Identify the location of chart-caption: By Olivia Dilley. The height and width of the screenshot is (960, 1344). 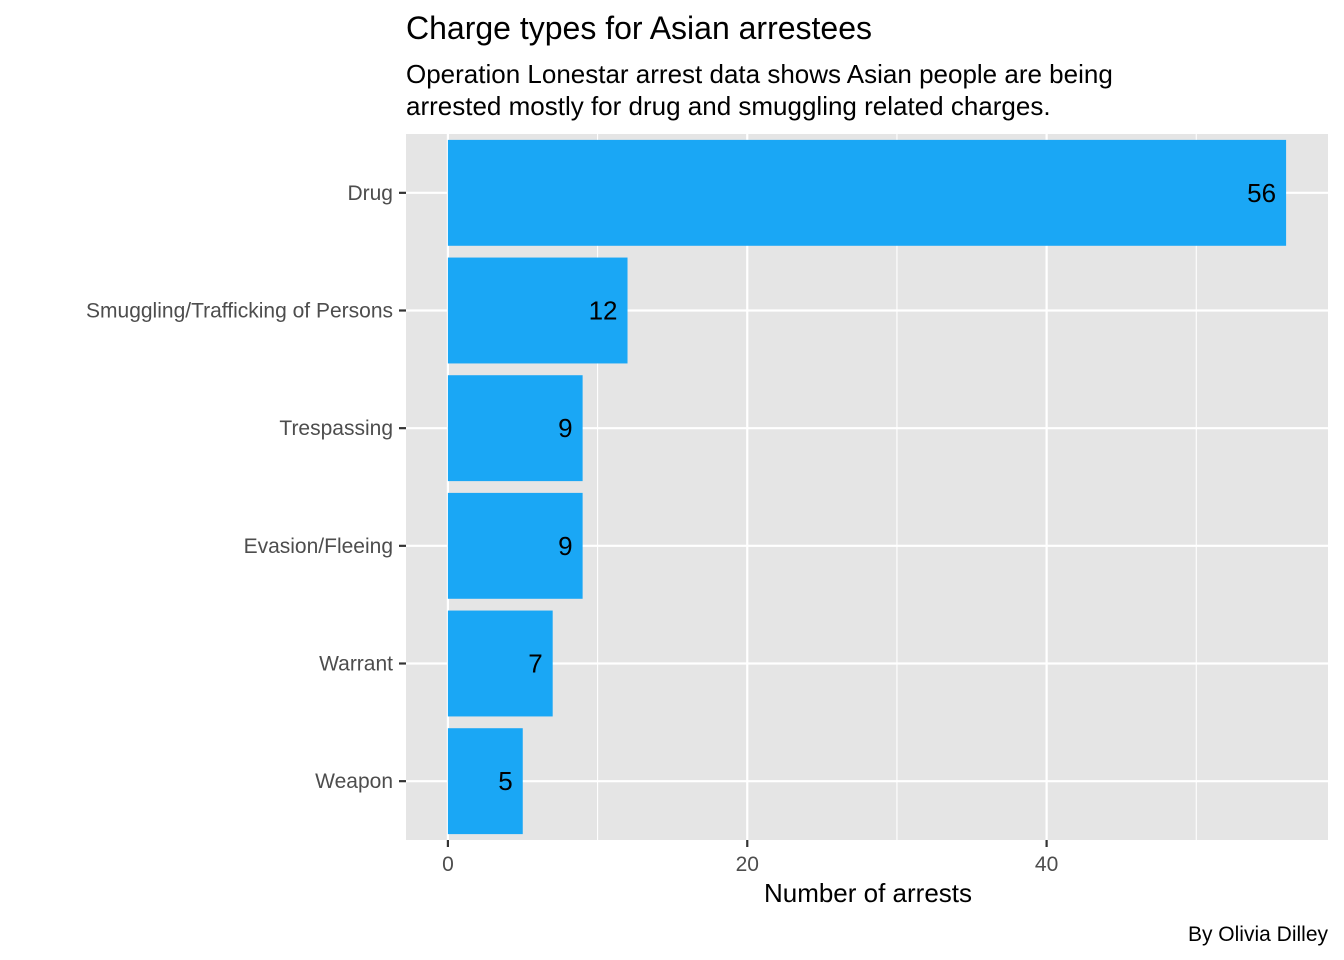
(1258, 934).